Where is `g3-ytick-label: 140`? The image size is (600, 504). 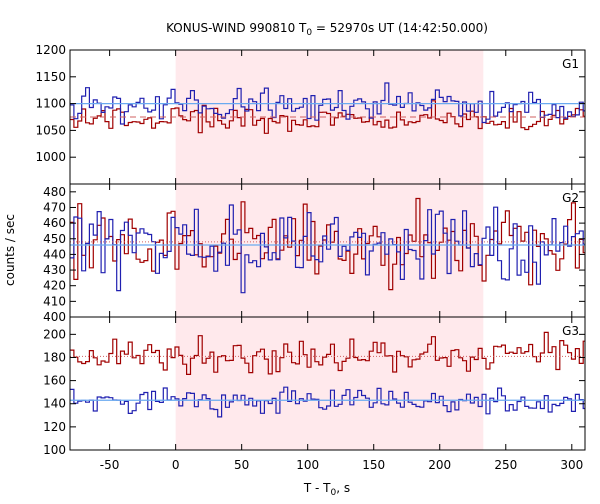
g3-ytick-label: 140 is located at coordinates (54, 404).